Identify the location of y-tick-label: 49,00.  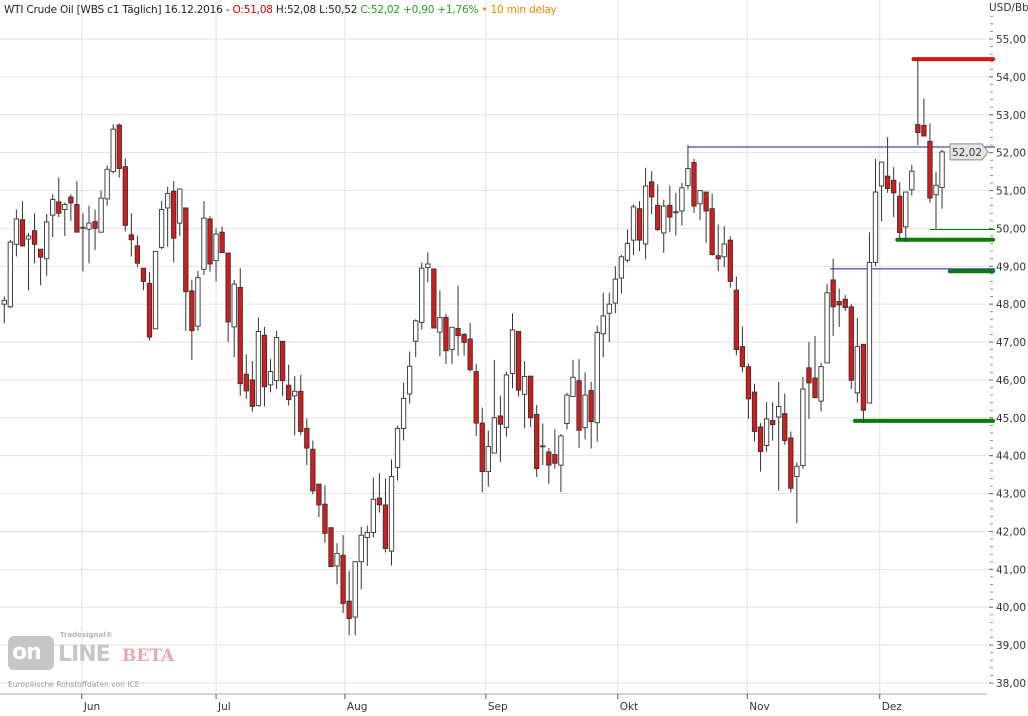
(1011, 267).